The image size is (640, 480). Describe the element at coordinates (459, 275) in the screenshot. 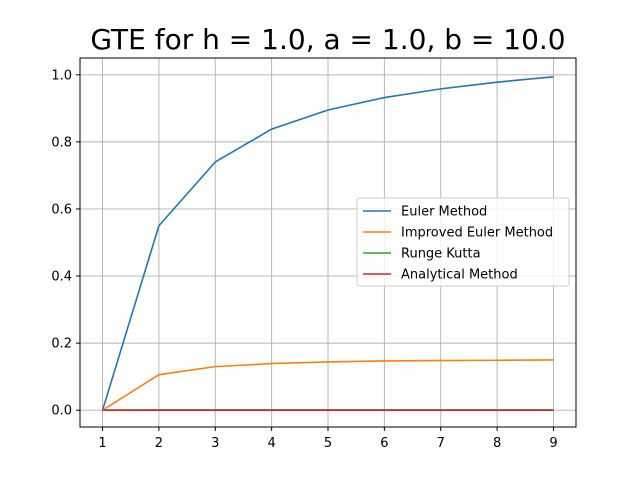

I see `legend-label: Analytical Method` at that location.